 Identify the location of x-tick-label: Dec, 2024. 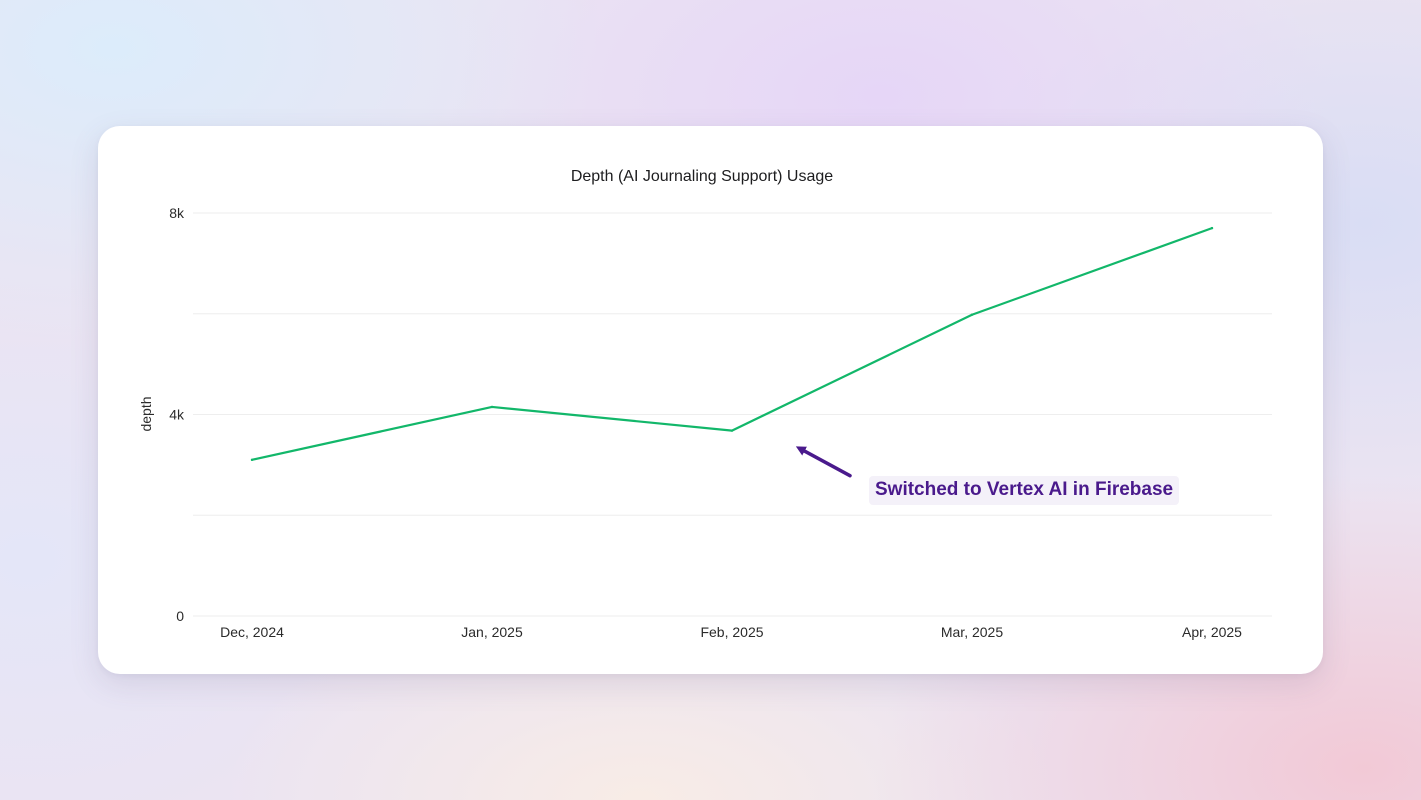
(252, 632).